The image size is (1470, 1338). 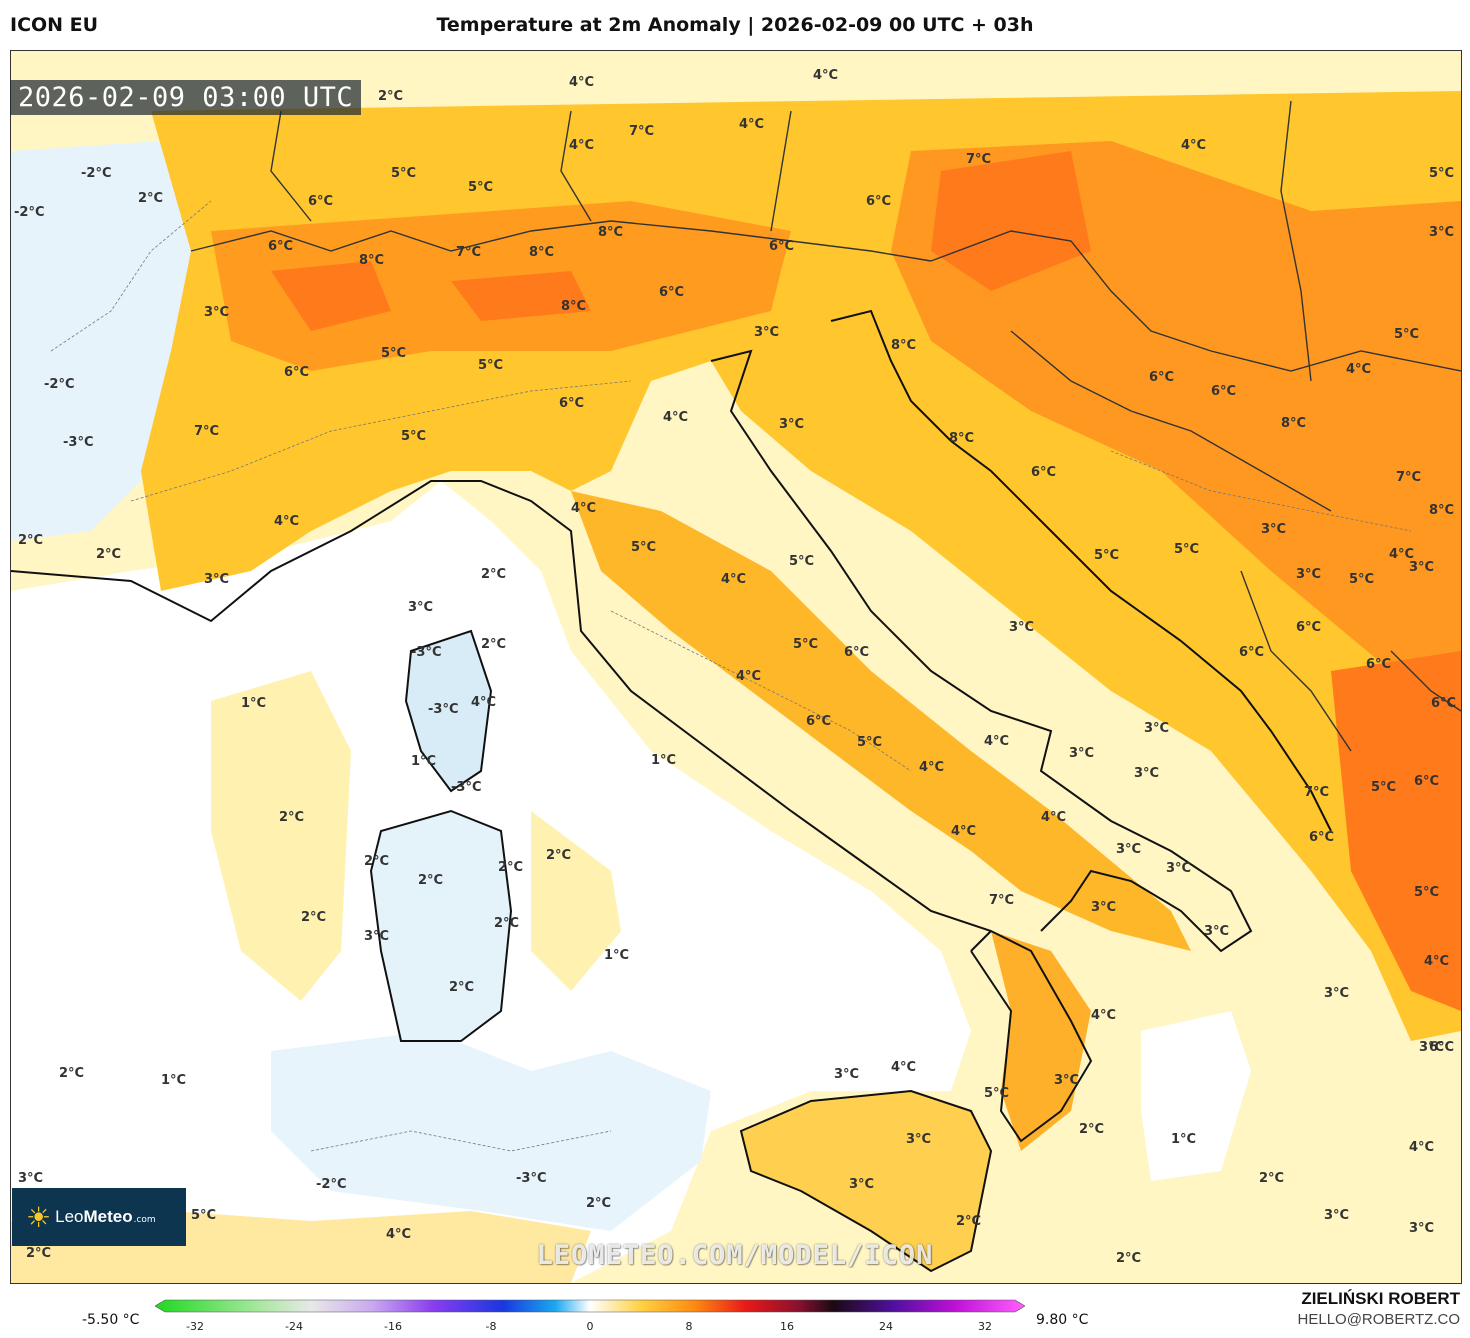 What do you see at coordinates (689, 1326) in the screenshot?
I see `scale-tick: 8` at bounding box center [689, 1326].